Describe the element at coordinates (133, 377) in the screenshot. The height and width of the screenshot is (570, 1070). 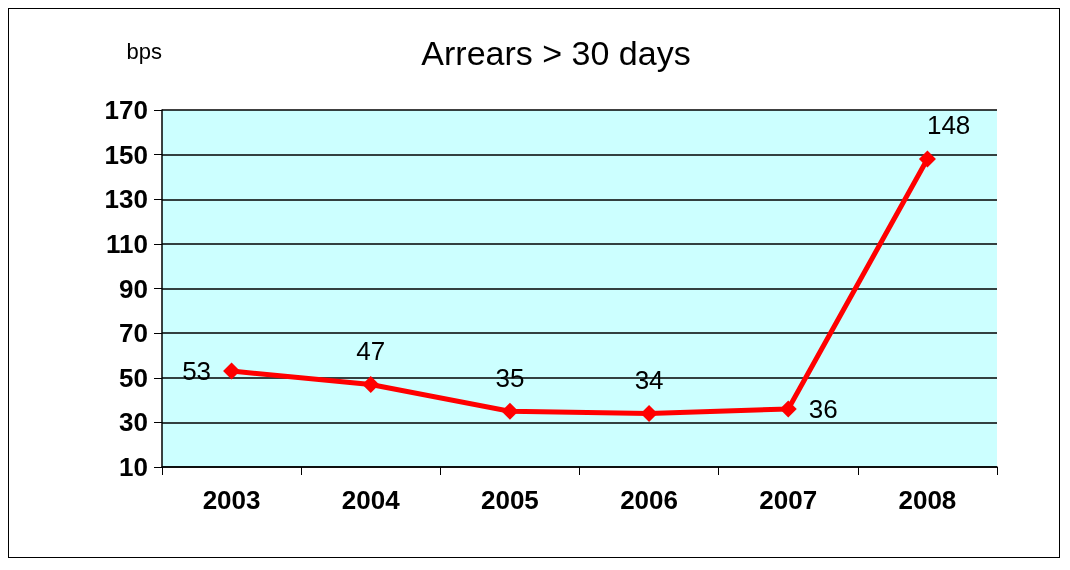
I see `y-tick-label: 50` at that location.